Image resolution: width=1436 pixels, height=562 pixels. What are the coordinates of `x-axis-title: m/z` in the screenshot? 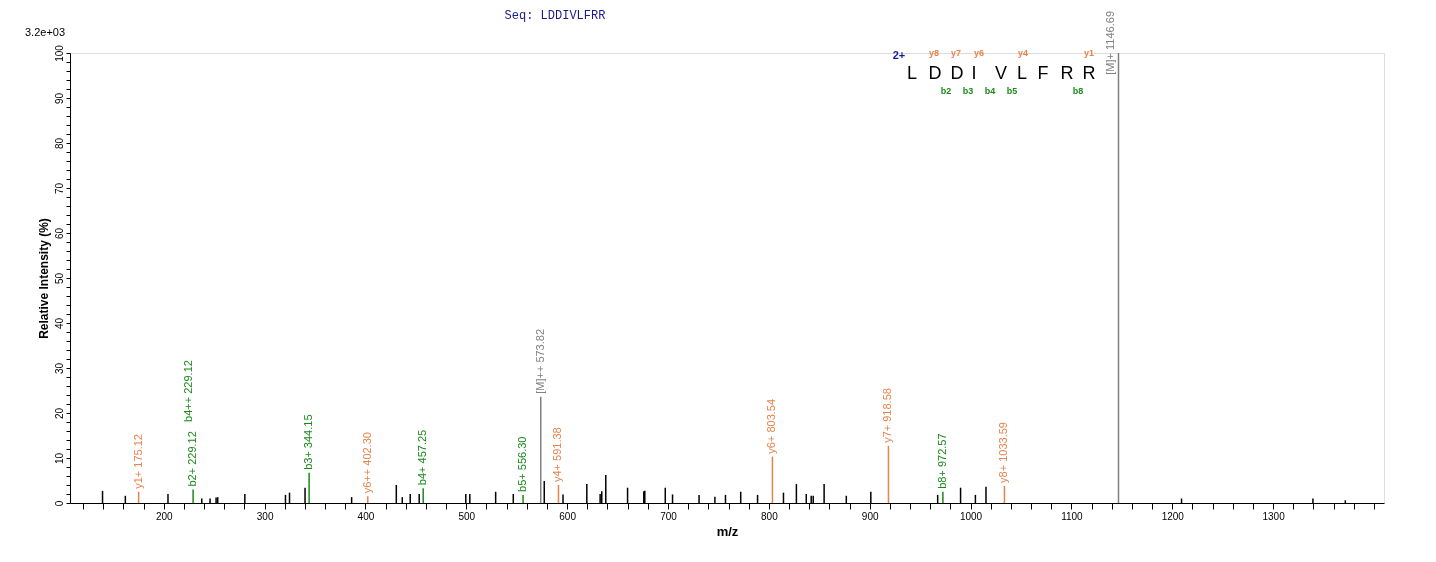 It's located at (727, 531).